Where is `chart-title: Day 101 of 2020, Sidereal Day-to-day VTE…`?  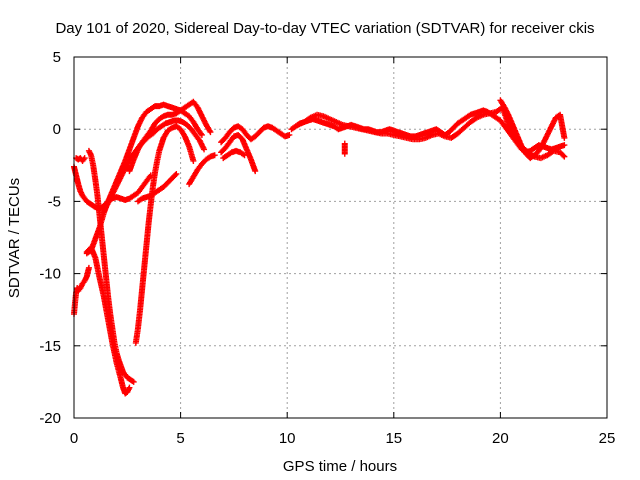
chart-title: Day 101 of 2020, Sidereal Day-to-day VTE… is located at coordinates (324, 28).